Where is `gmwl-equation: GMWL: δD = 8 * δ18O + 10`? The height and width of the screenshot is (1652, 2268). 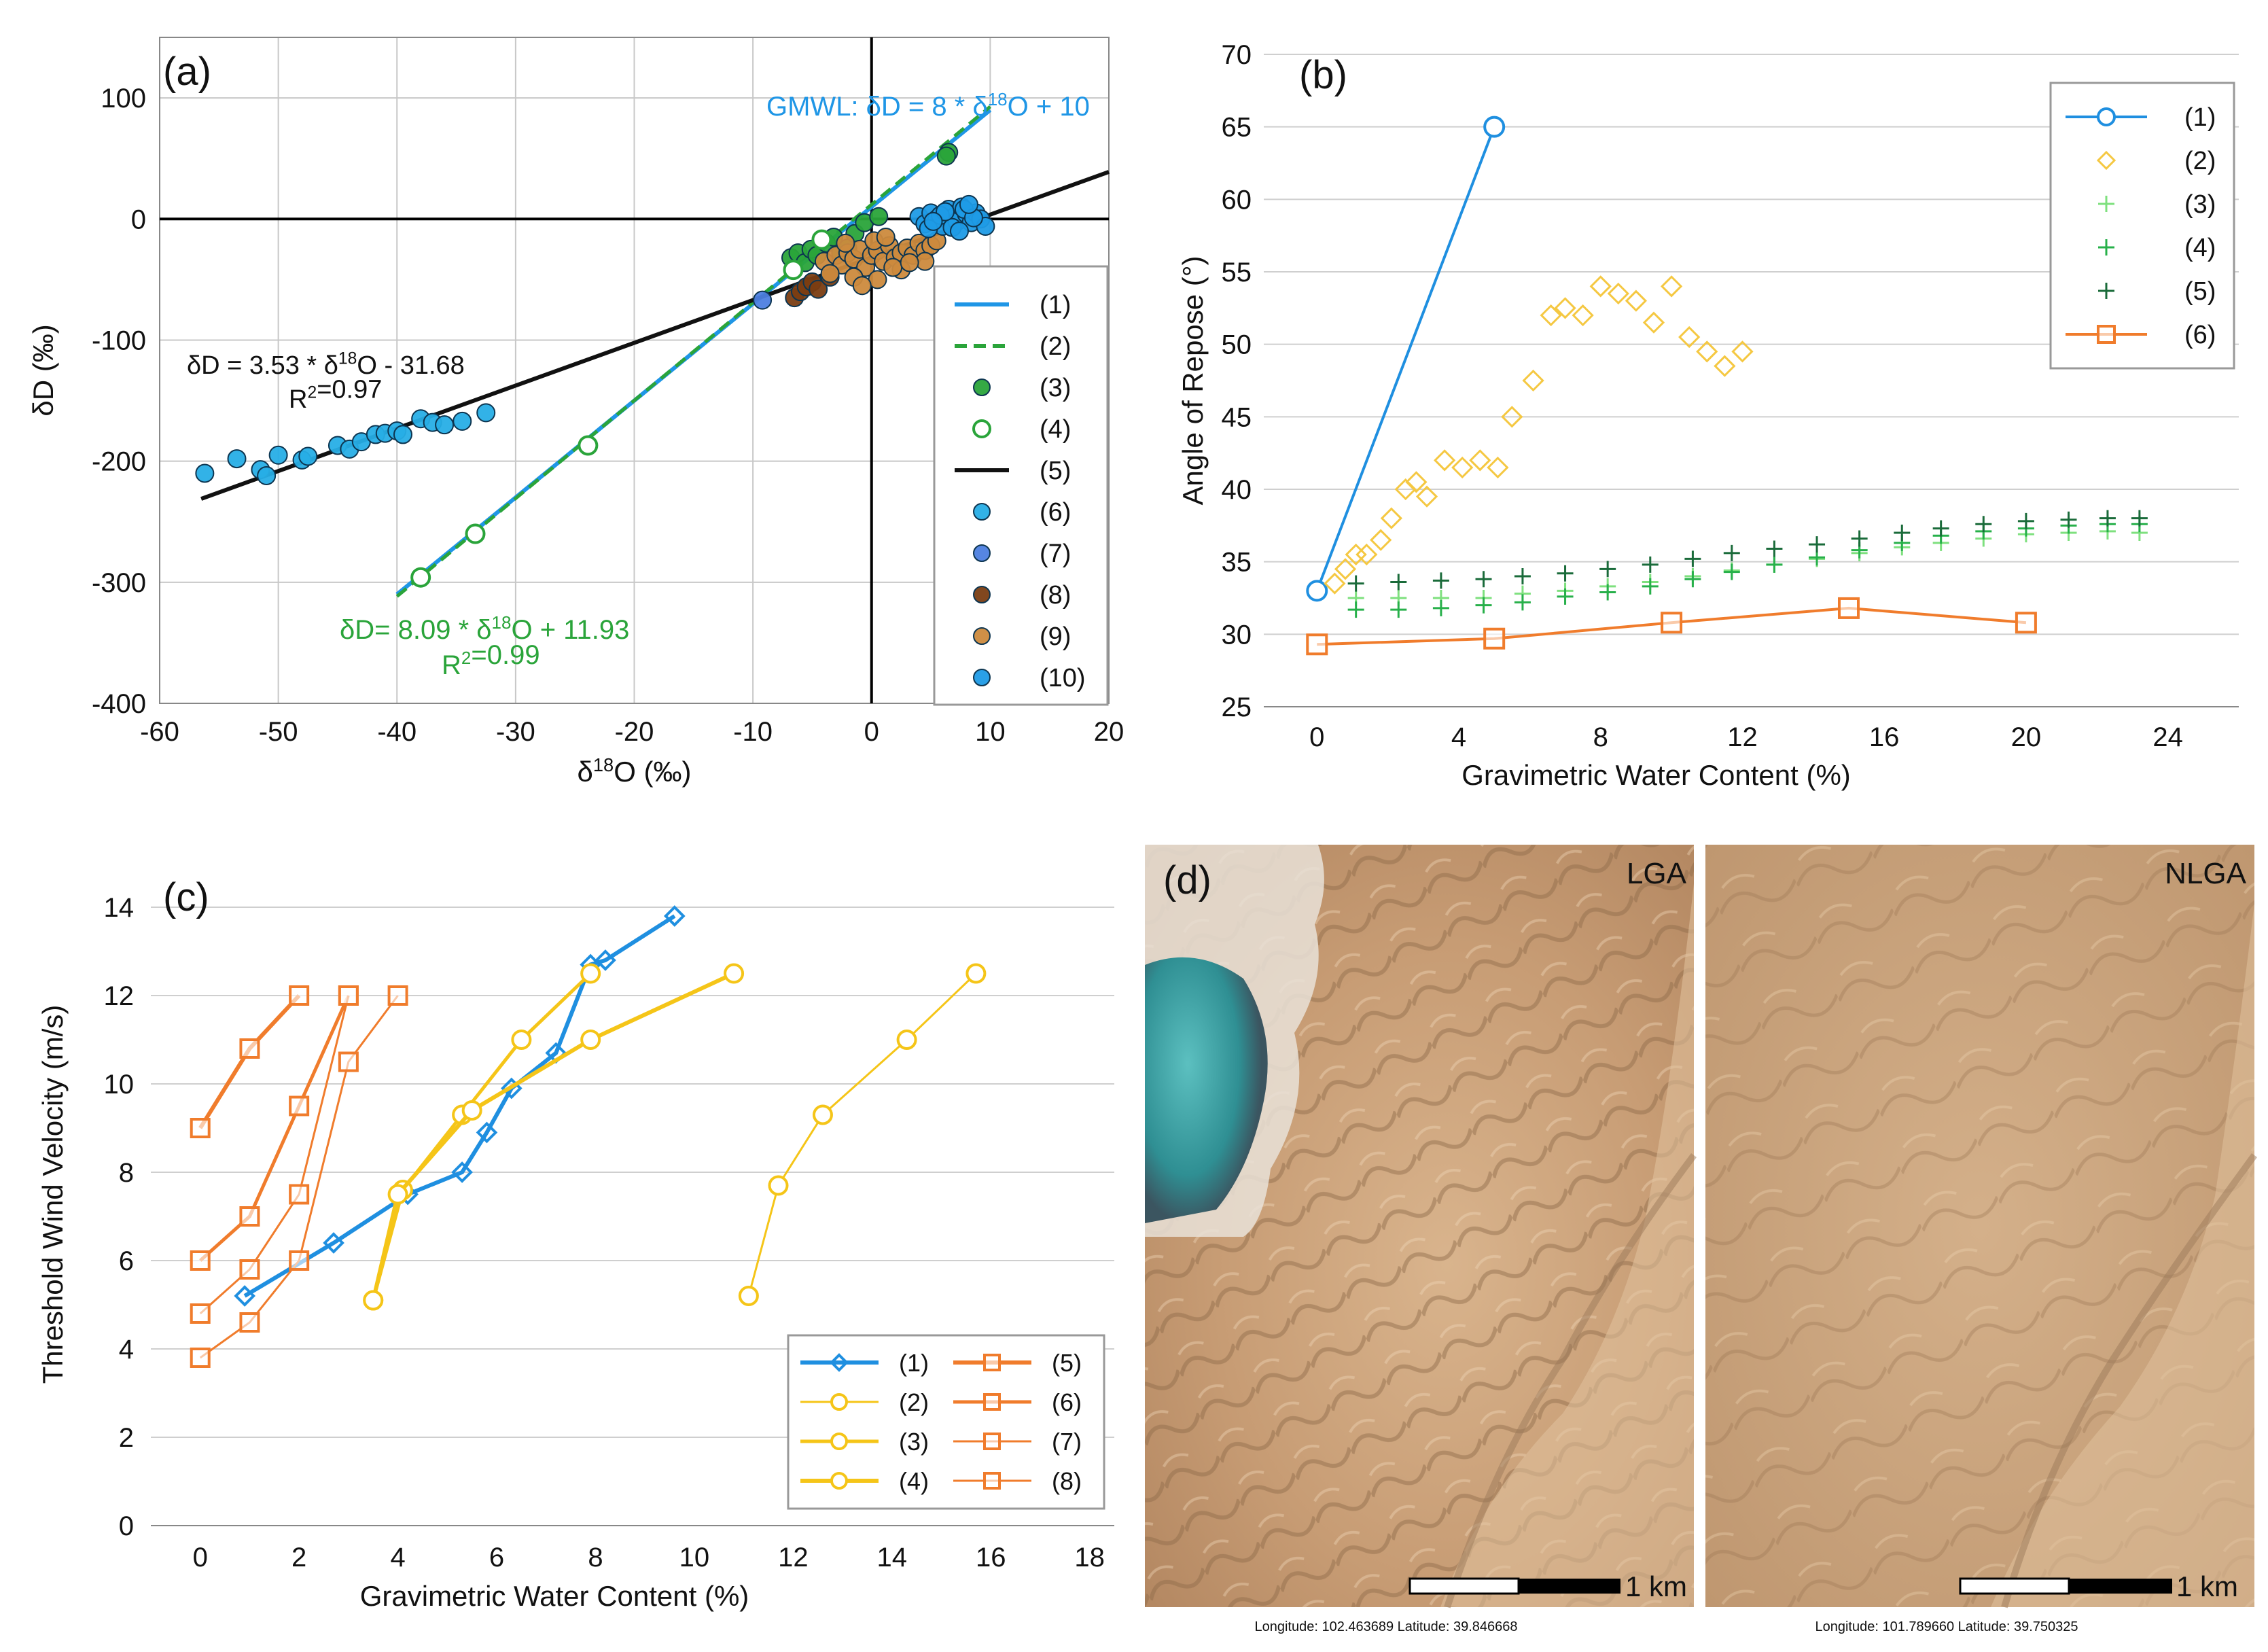 gmwl-equation: GMWL: δD = 8 * δ18O + 10 is located at coordinates (928, 105).